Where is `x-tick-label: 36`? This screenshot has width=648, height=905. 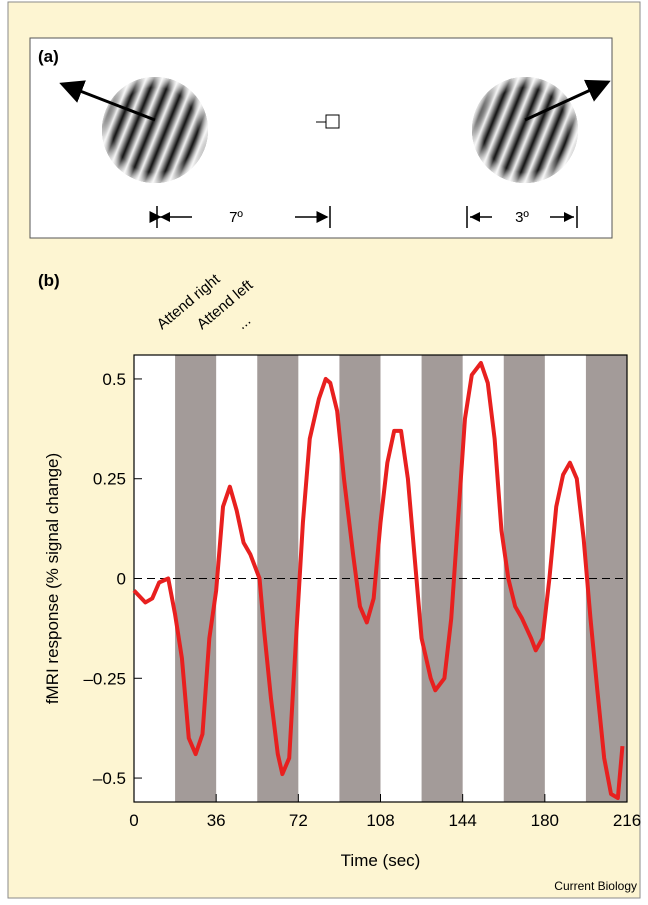
x-tick-label: 36 is located at coordinates (216, 820).